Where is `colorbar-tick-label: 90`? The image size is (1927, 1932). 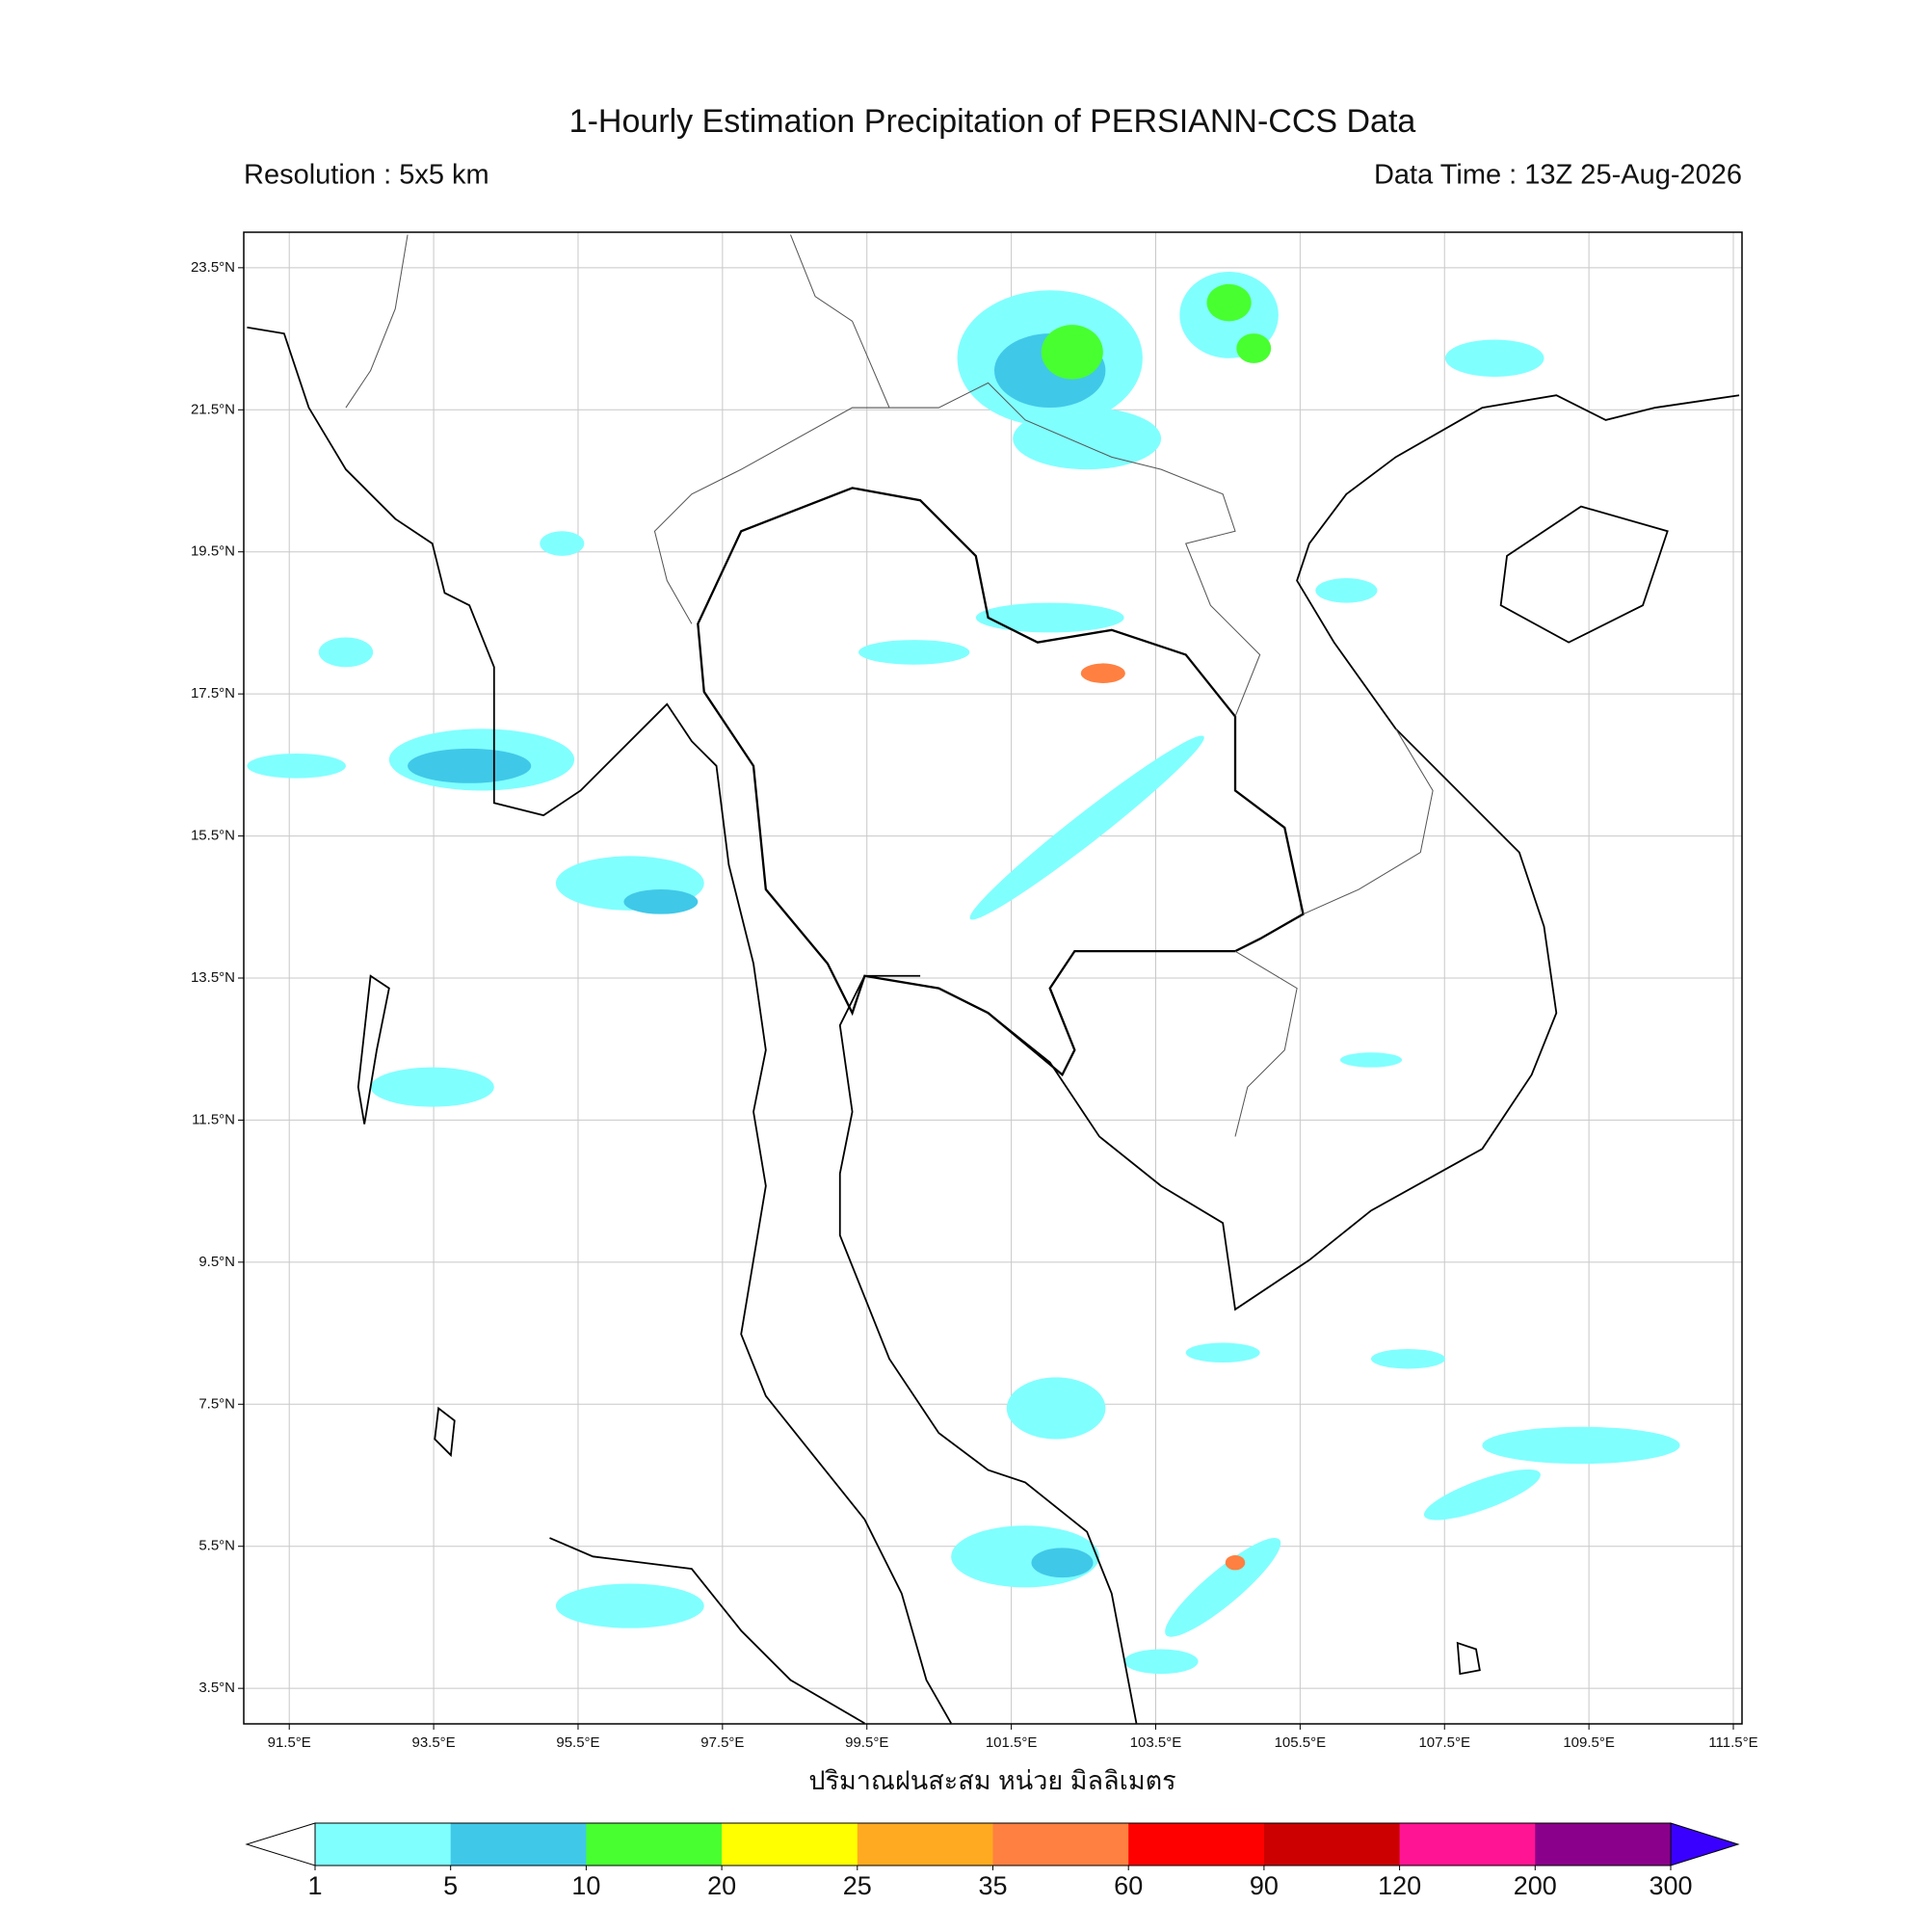
colorbar-tick-label: 90 is located at coordinates (1264, 1885).